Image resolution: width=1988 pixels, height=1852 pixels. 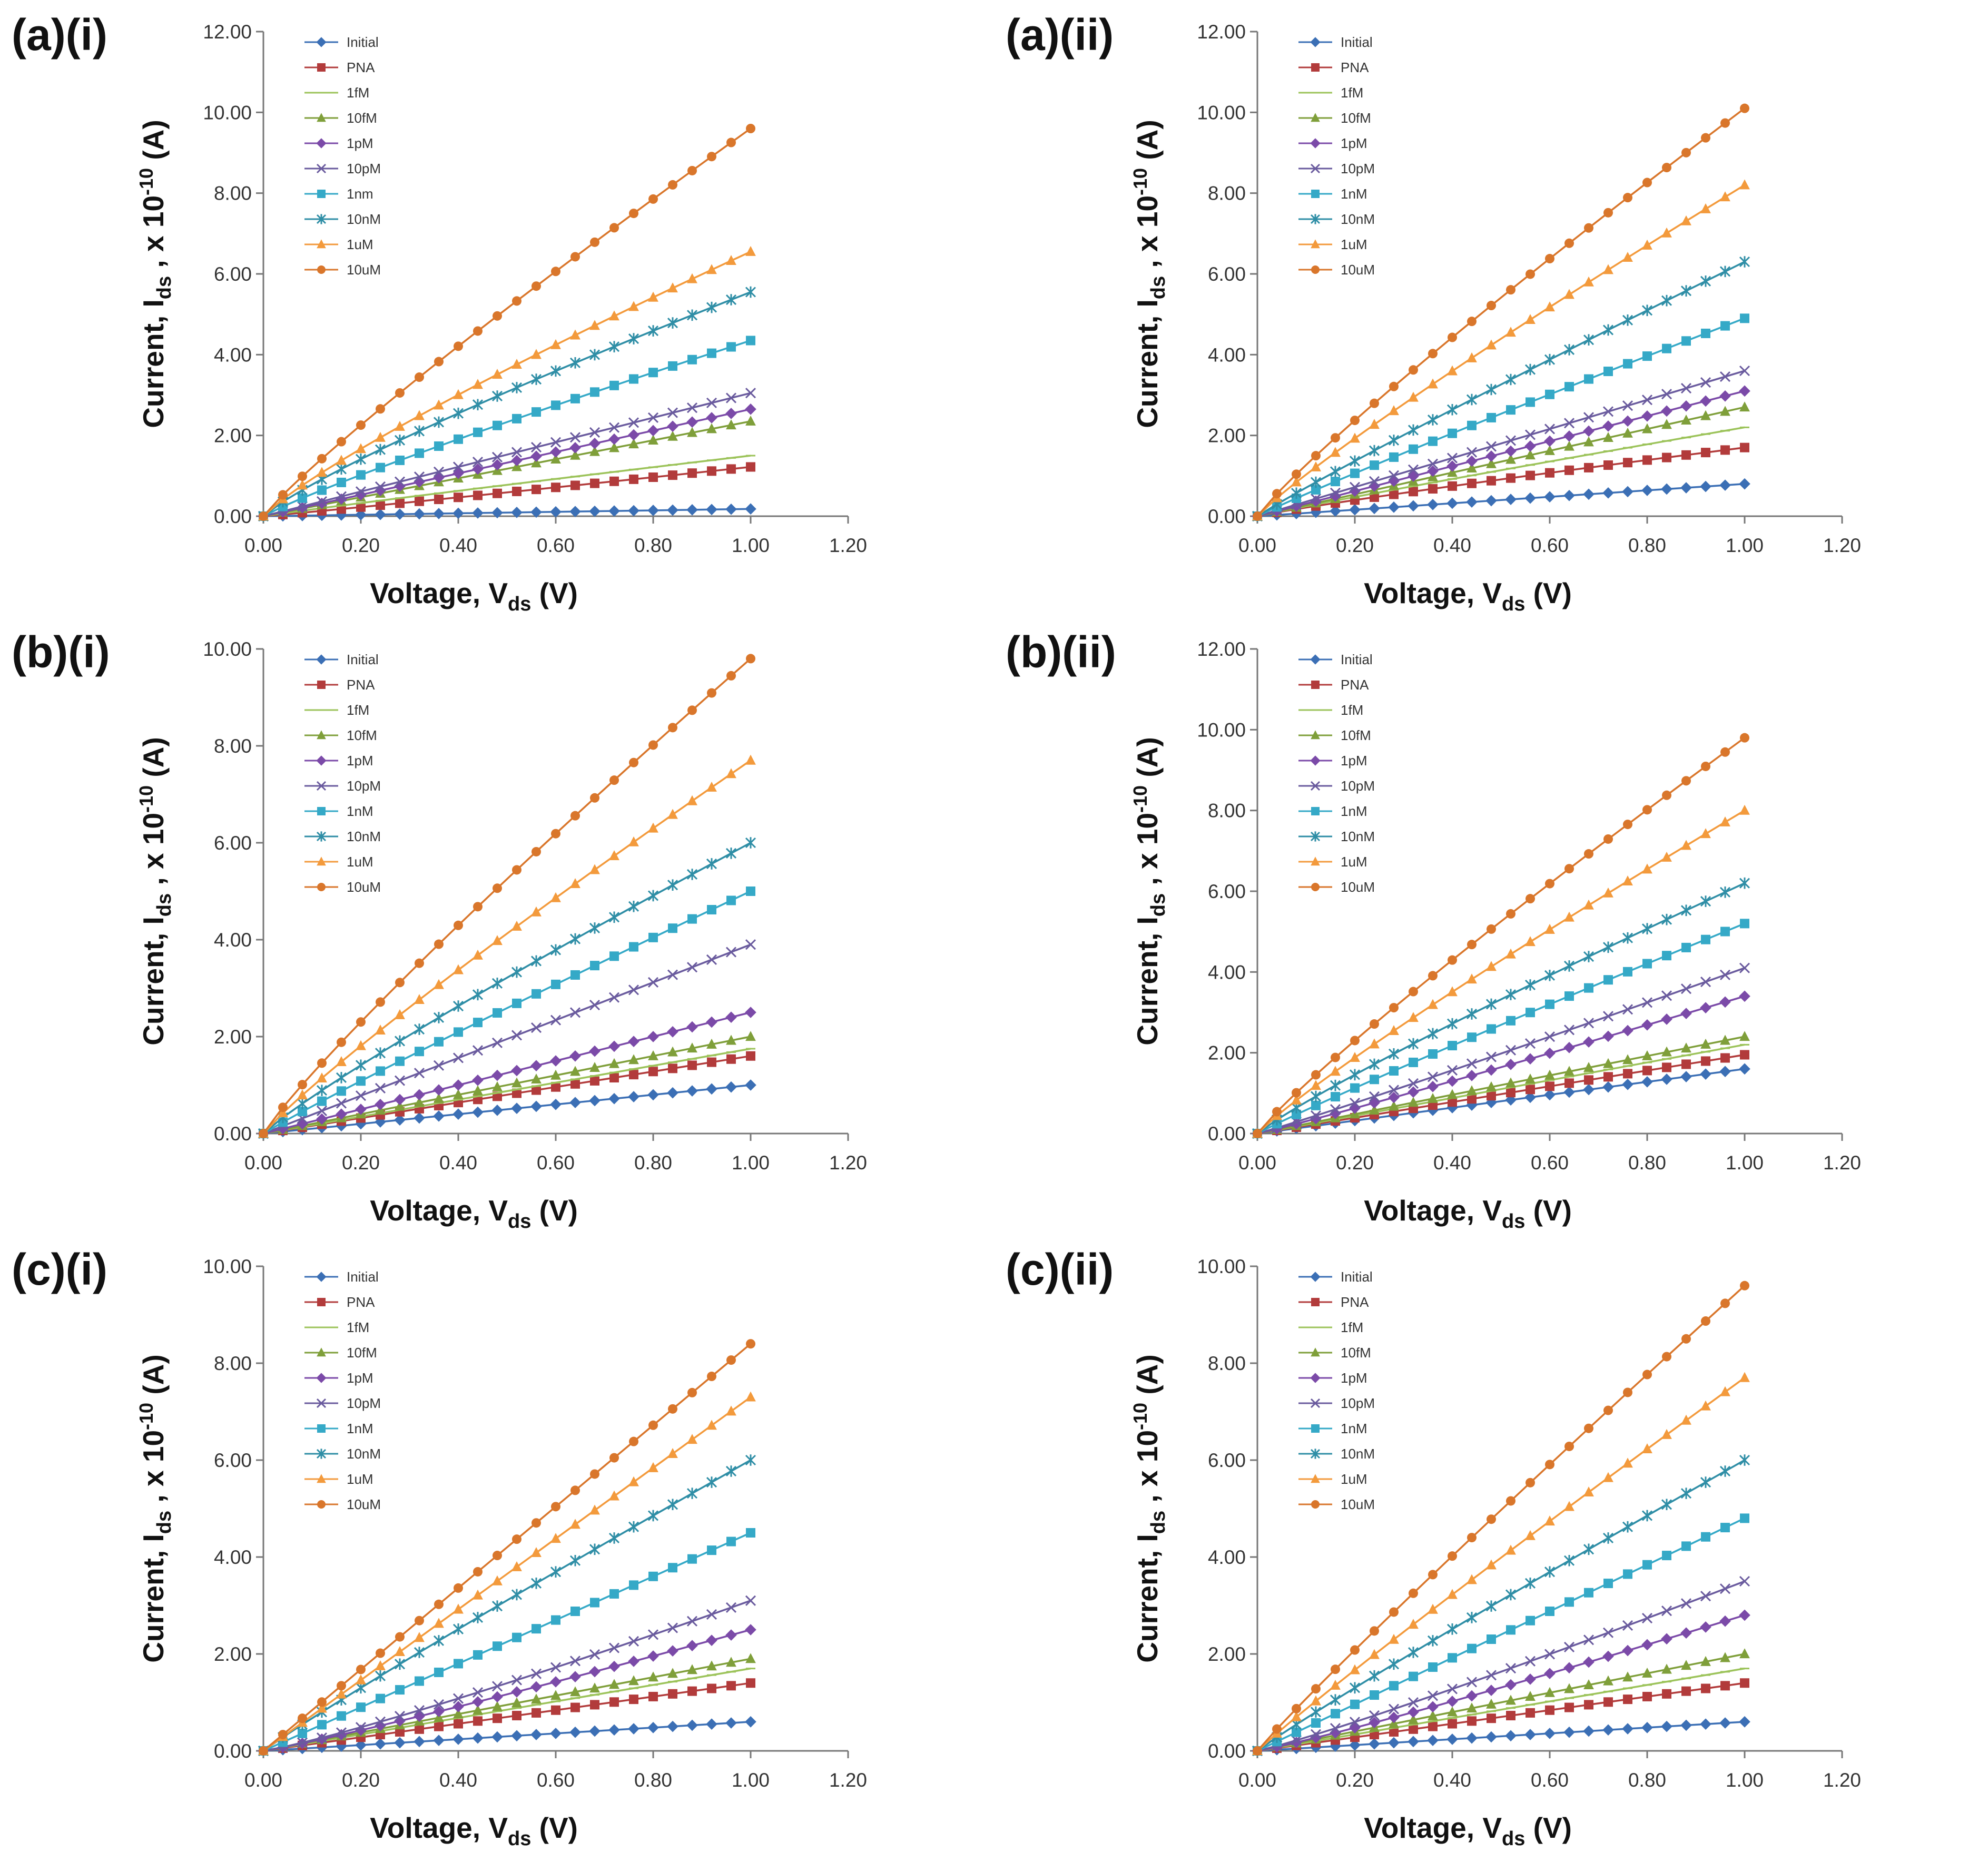 What do you see at coordinates (1501, 389) in the screenshot?
I see `series-10nm` at bounding box center [1501, 389].